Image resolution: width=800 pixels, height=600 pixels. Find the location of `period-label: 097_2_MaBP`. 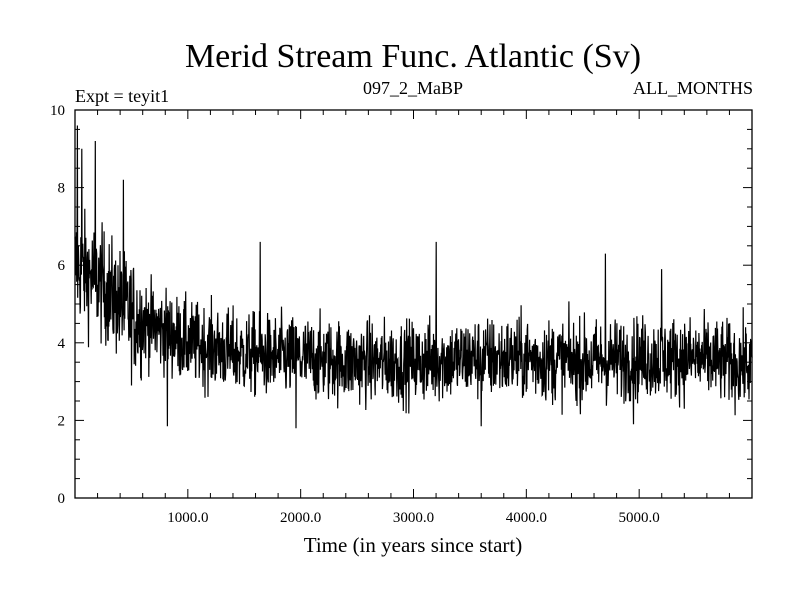

period-label: 097_2_MaBP is located at coordinates (413, 88).